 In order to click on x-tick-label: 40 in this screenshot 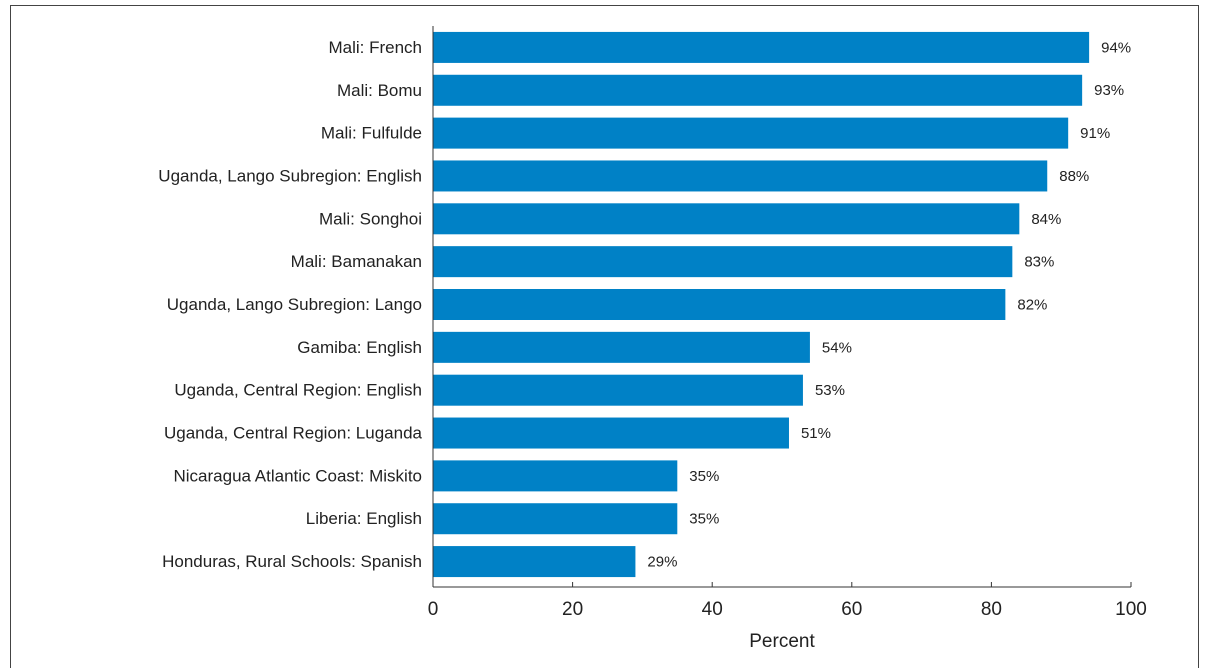, I will do `click(712, 609)`.